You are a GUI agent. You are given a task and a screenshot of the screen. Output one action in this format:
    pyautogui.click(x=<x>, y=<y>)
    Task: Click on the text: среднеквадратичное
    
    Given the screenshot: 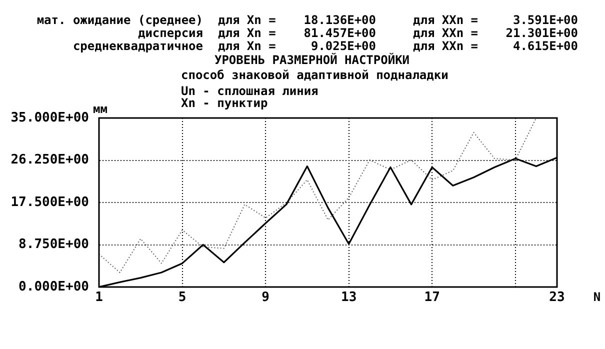 What is the action you would take?
    pyautogui.click(x=137, y=46)
    